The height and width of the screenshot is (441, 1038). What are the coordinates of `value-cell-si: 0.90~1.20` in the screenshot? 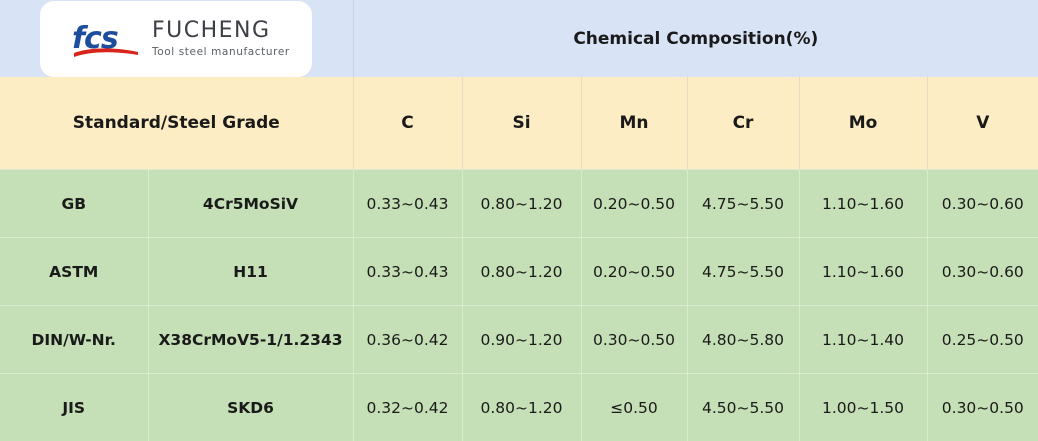 It's located at (521, 340).